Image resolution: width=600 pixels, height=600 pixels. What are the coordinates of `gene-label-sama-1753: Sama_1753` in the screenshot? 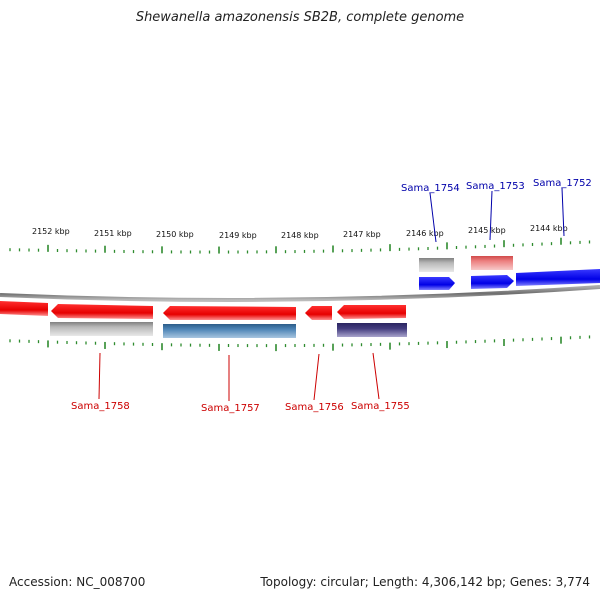 It's located at (495, 186).